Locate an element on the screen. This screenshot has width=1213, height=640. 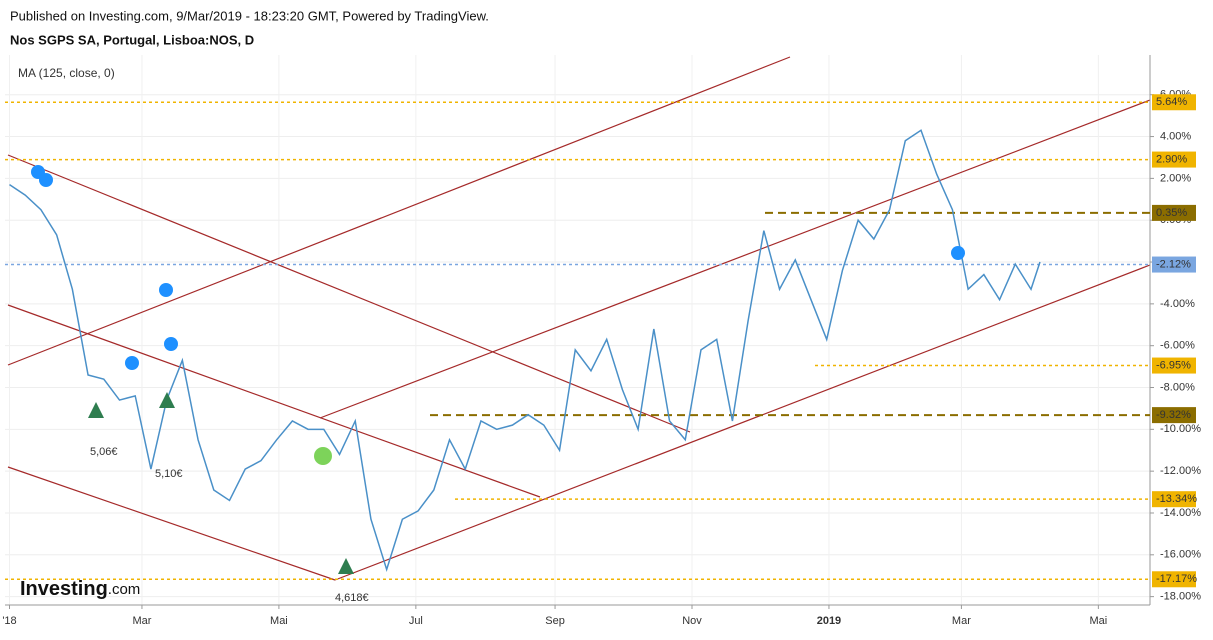
level-label: -2.12% is located at coordinates (1173, 264).